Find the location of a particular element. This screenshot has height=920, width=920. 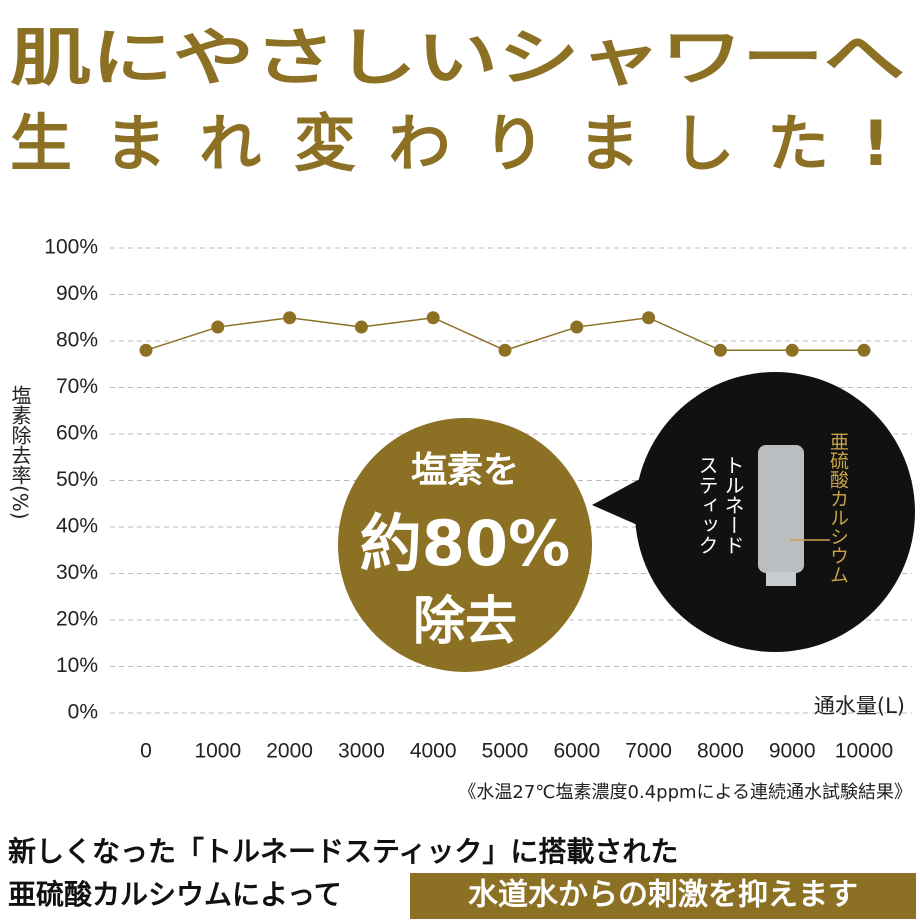

chart-subtitle: 生まれ変わりました! is located at coordinates (450, 143).